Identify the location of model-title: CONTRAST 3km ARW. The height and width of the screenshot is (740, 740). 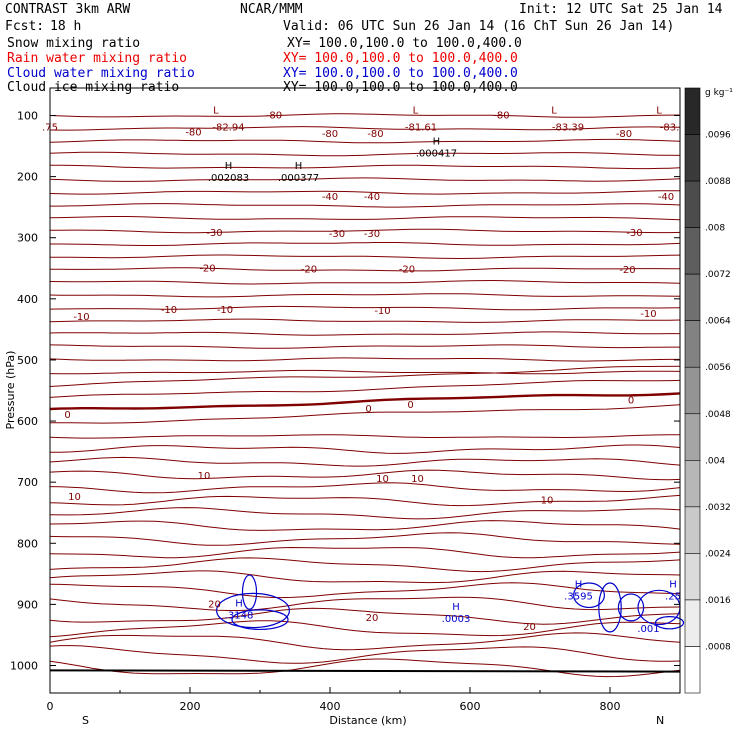
(68, 9).